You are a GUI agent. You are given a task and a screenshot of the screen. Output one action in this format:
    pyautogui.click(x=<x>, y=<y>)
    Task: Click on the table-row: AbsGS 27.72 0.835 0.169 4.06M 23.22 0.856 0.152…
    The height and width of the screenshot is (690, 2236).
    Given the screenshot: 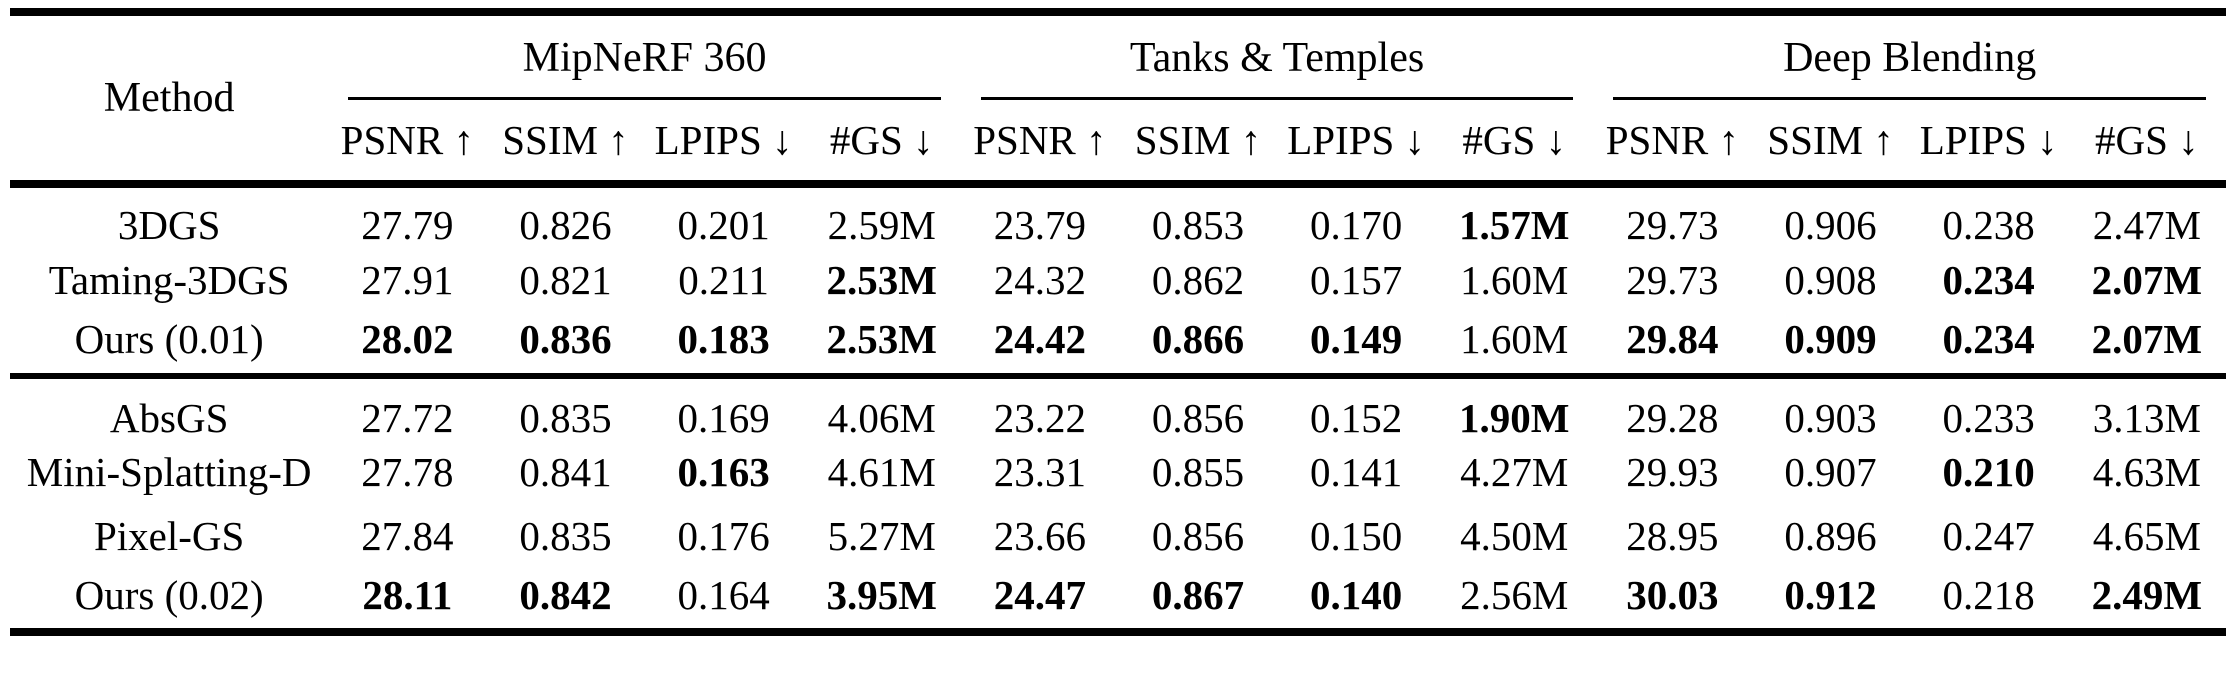 What is the action you would take?
    pyautogui.click(x=1118, y=408)
    